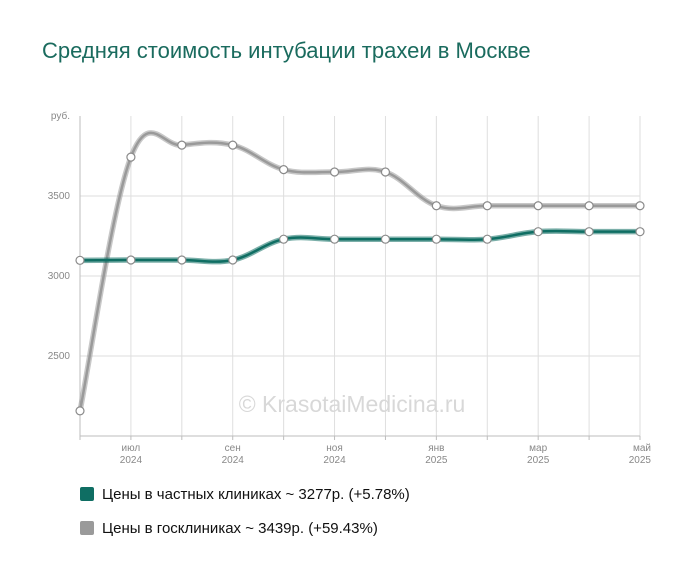 The height and width of the screenshot is (578, 700). Describe the element at coordinates (240, 528) in the screenshot. I see `legend-label-public: Цены в госклиниках ~ 3439р. (+59.43%)` at that location.